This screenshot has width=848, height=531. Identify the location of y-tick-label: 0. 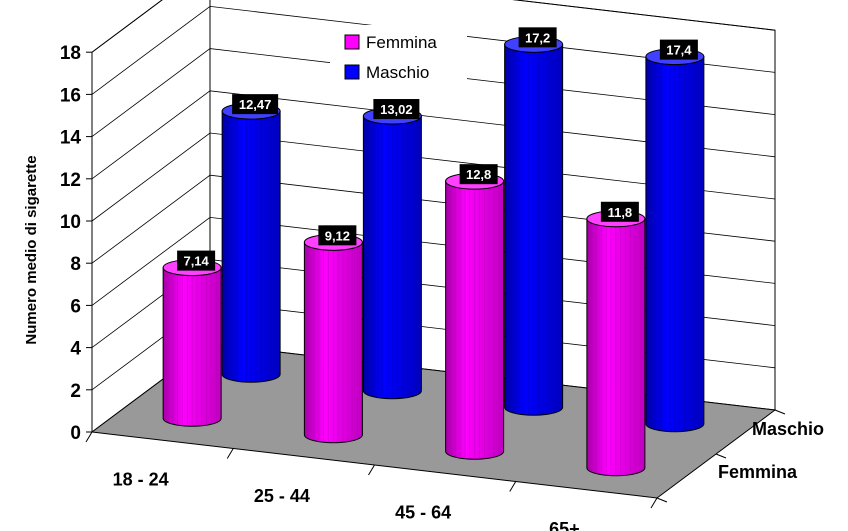
(75, 433).